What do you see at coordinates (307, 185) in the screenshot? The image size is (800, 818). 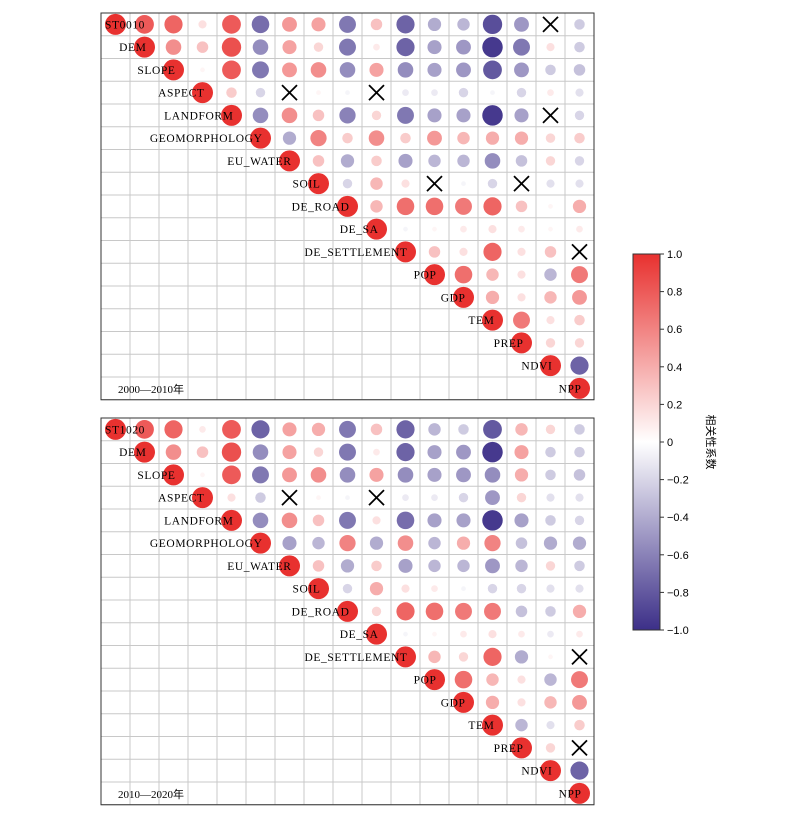 I see `variable-label: SOIL` at bounding box center [307, 185].